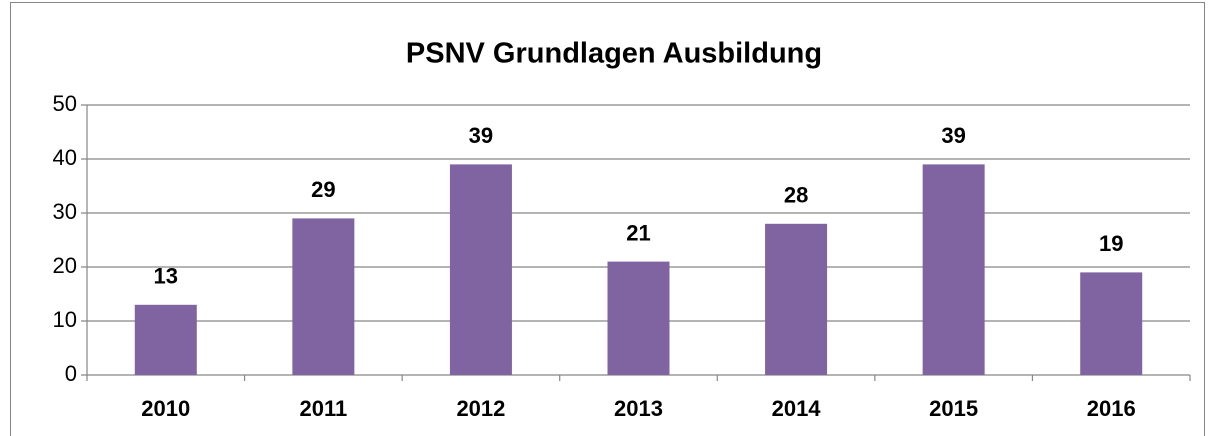  What do you see at coordinates (65, 211) in the screenshot?
I see `y-tick-label: 30` at bounding box center [65, 211].